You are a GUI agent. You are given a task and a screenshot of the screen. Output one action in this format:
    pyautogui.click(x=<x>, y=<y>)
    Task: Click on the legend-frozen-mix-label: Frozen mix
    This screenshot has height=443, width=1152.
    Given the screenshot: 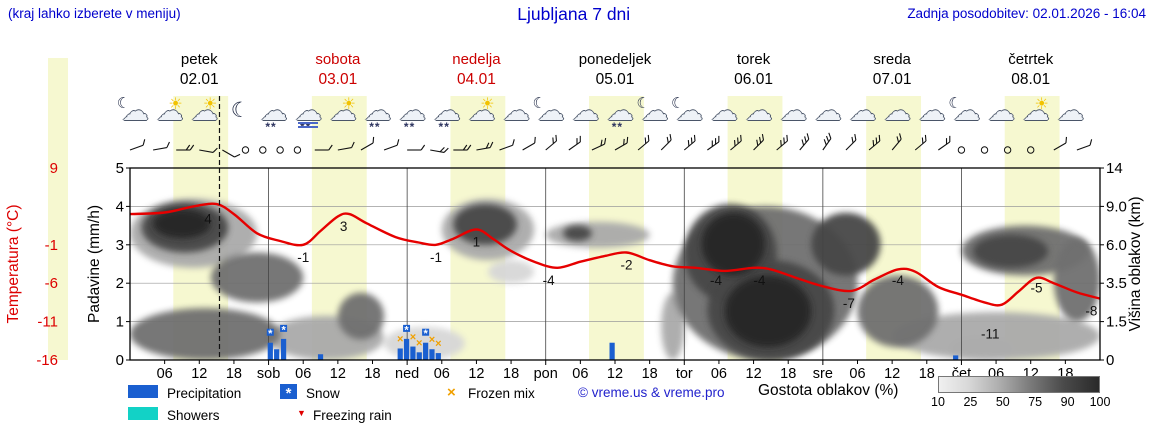 What is the action you would take?
    pyautogui.click(x=501, y=393)
    